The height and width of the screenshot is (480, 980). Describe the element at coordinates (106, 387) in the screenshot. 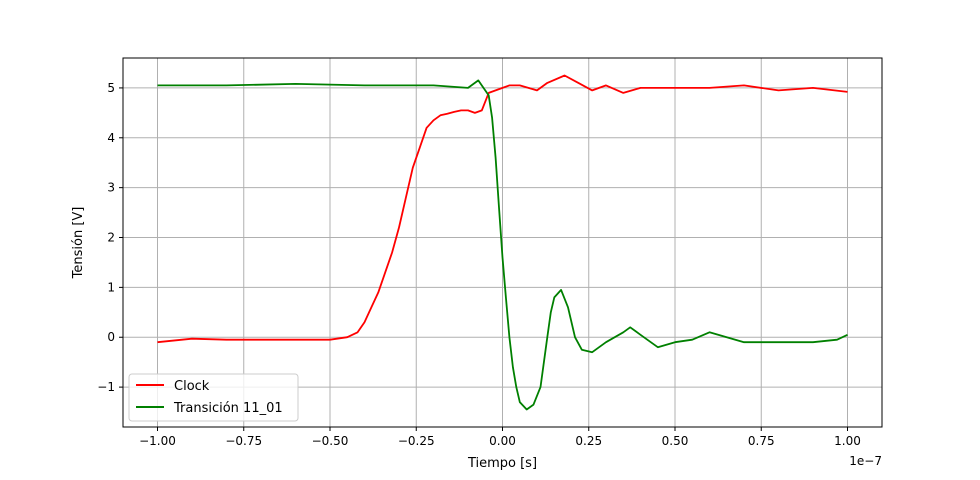

I see `y-tick-label: −1` at that location.